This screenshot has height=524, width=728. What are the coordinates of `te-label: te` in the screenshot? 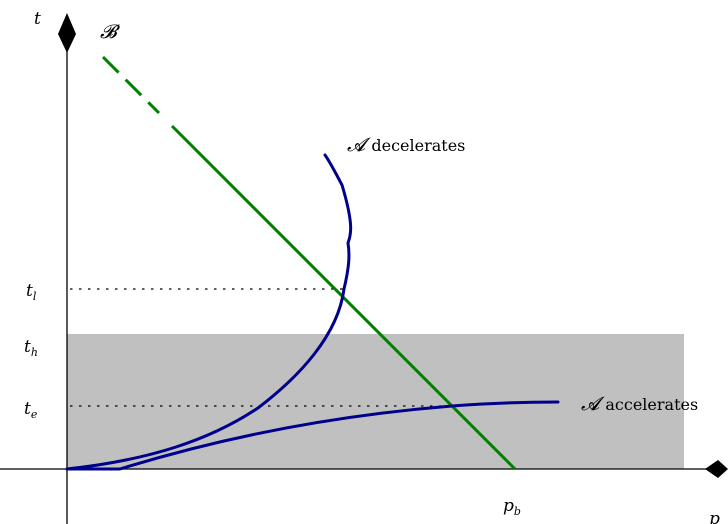 It's located at (31, 410).